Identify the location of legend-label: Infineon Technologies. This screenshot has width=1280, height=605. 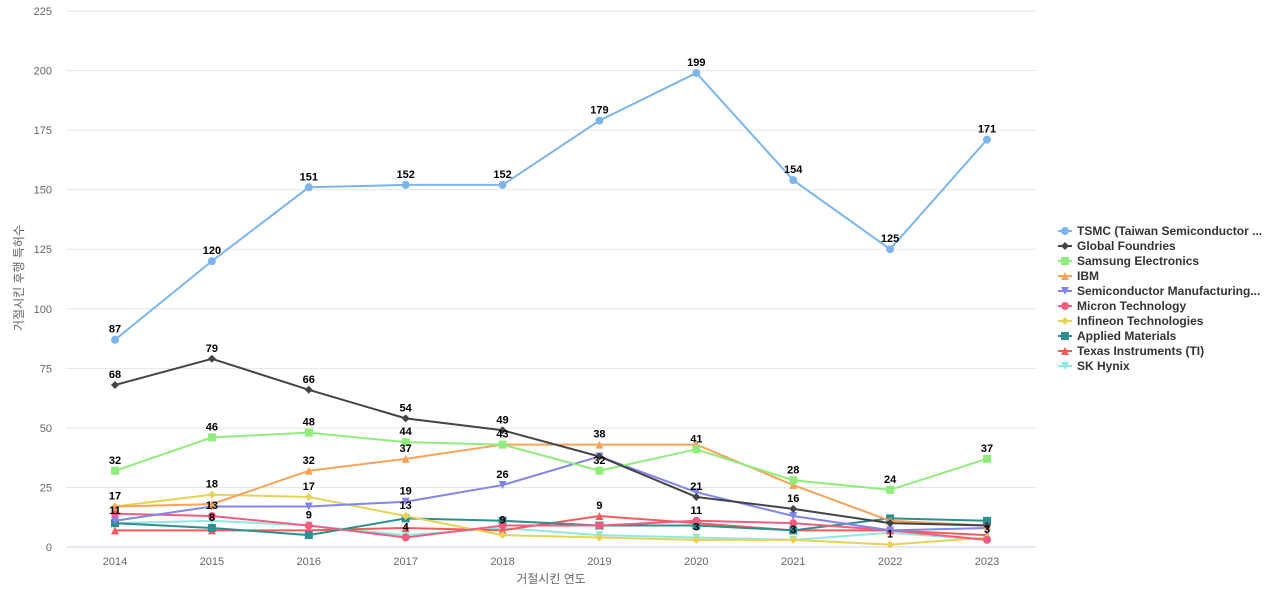
(1140, 321).